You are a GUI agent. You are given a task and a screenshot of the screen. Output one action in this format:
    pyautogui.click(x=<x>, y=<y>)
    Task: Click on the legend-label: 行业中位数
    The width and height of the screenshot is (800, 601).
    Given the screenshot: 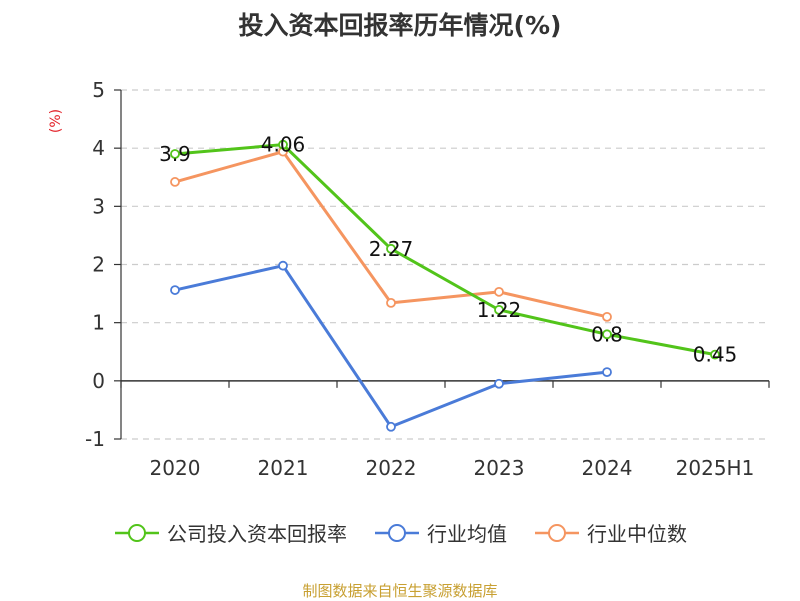 What is the action you would take?
    pyautogui.click(x=637, y=534)
    